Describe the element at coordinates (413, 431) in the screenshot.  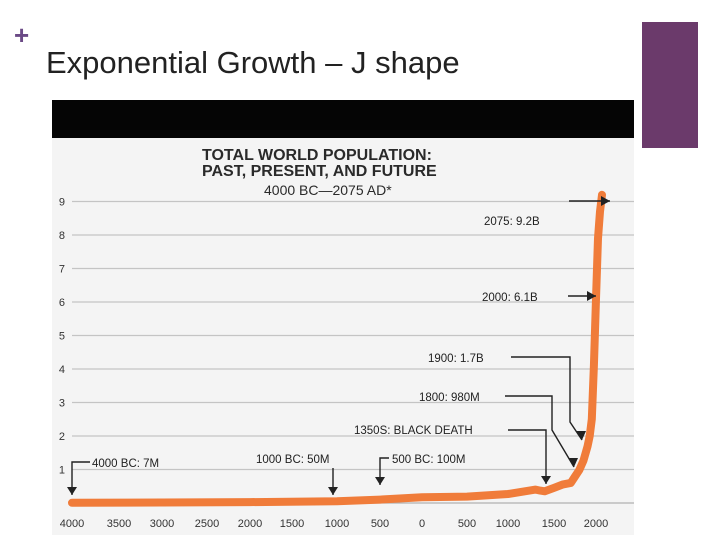
I see `annotation-label: 1350S: BLACK DEATH` at that location.